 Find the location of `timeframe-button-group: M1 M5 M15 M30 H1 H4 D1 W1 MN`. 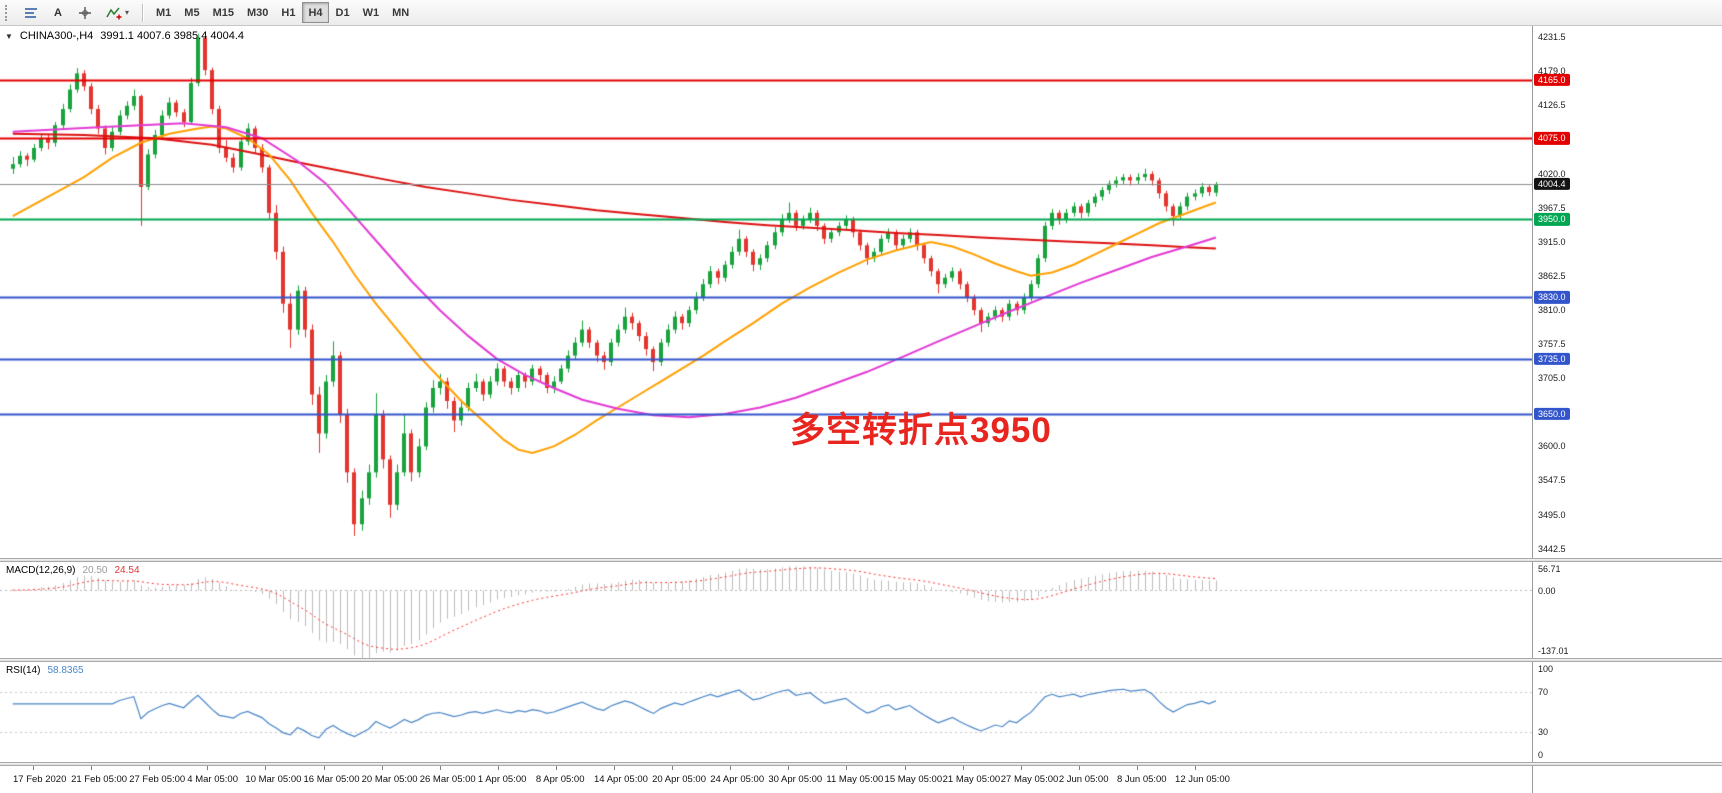

timeframe-button-group: M1 M5 M15 M30 H1 H4 D1 W1 MN is located at coordinates (282, 12).